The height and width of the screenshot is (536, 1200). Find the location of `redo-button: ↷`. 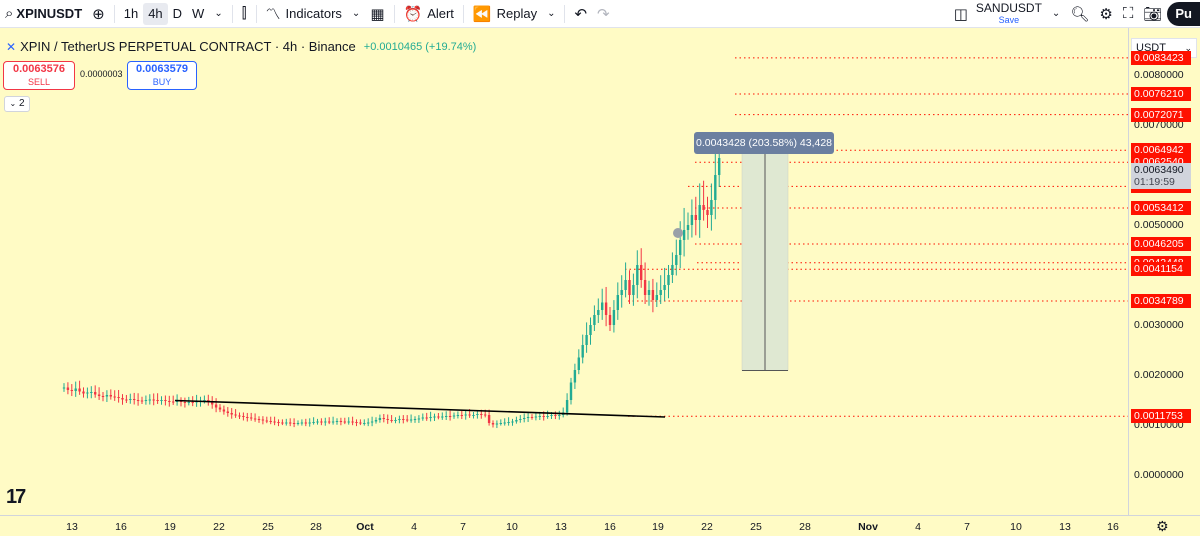

redo-button: ↷ is located at coordinates (603, 14).